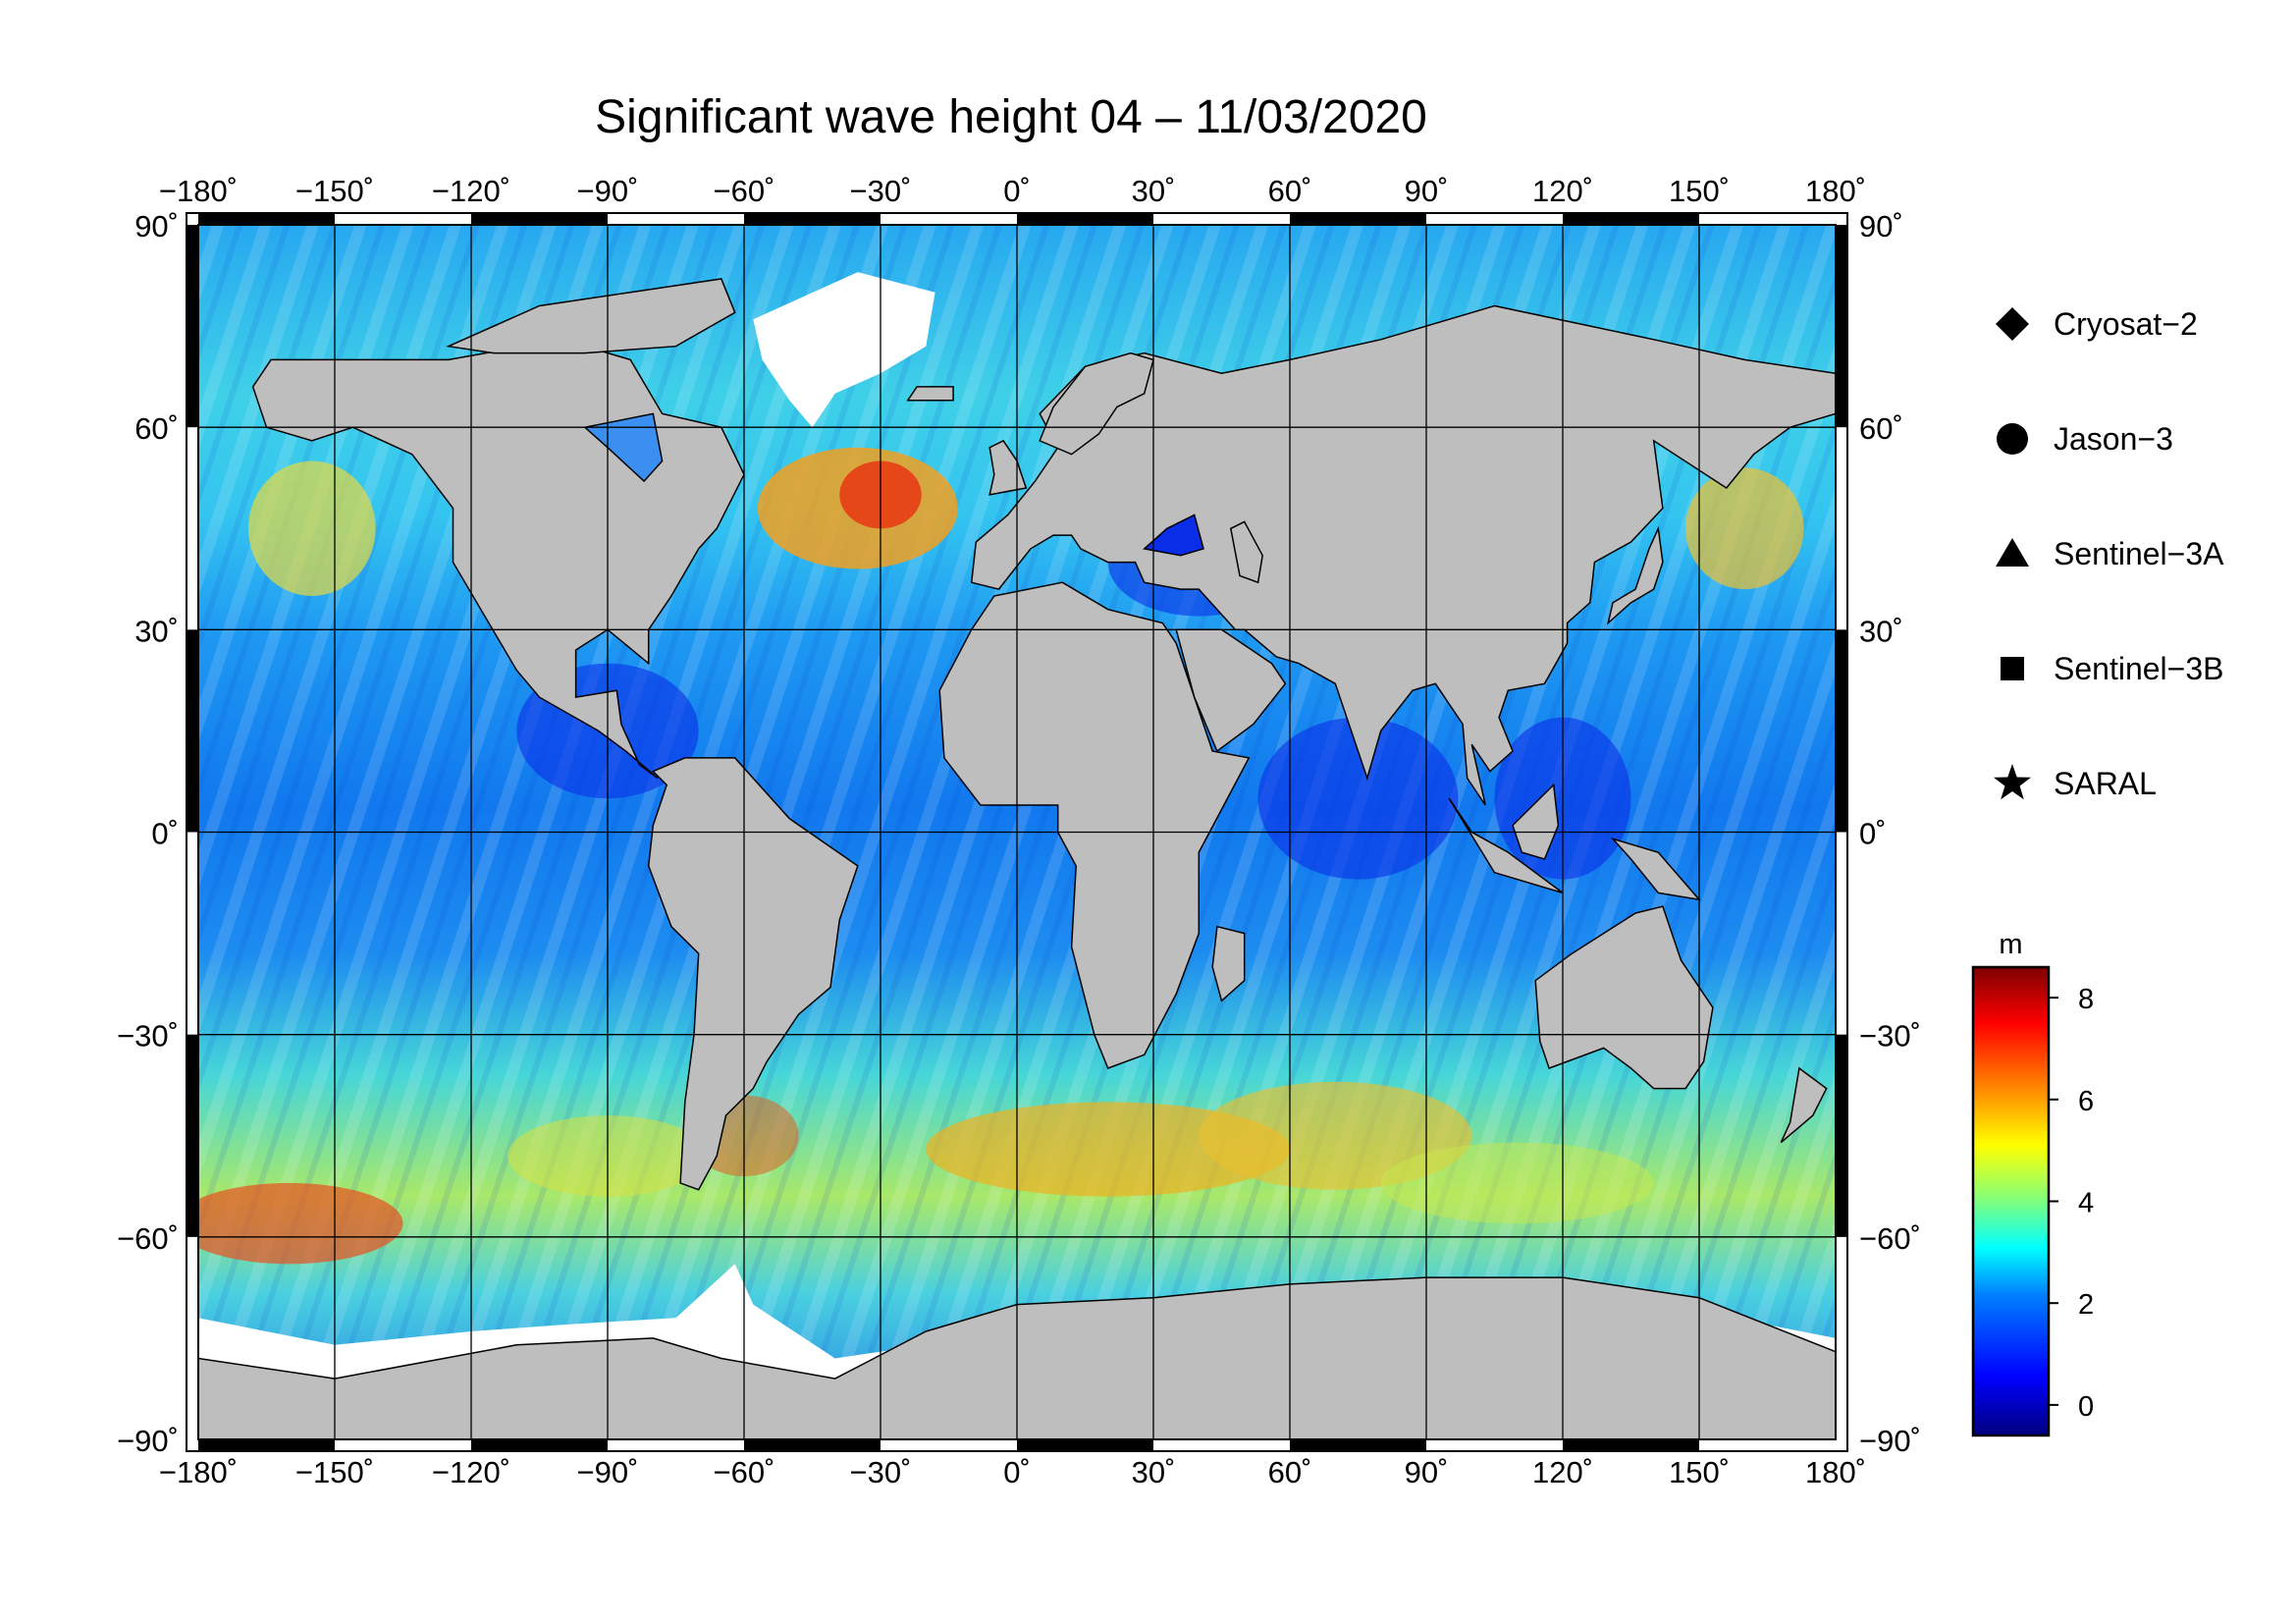 The width and height of the screenshot is (2296, 1623). What do you see at coordinates (2012, 553) in the screenshot?
I see `triangle-icon` at bounding box center [2012, 553].